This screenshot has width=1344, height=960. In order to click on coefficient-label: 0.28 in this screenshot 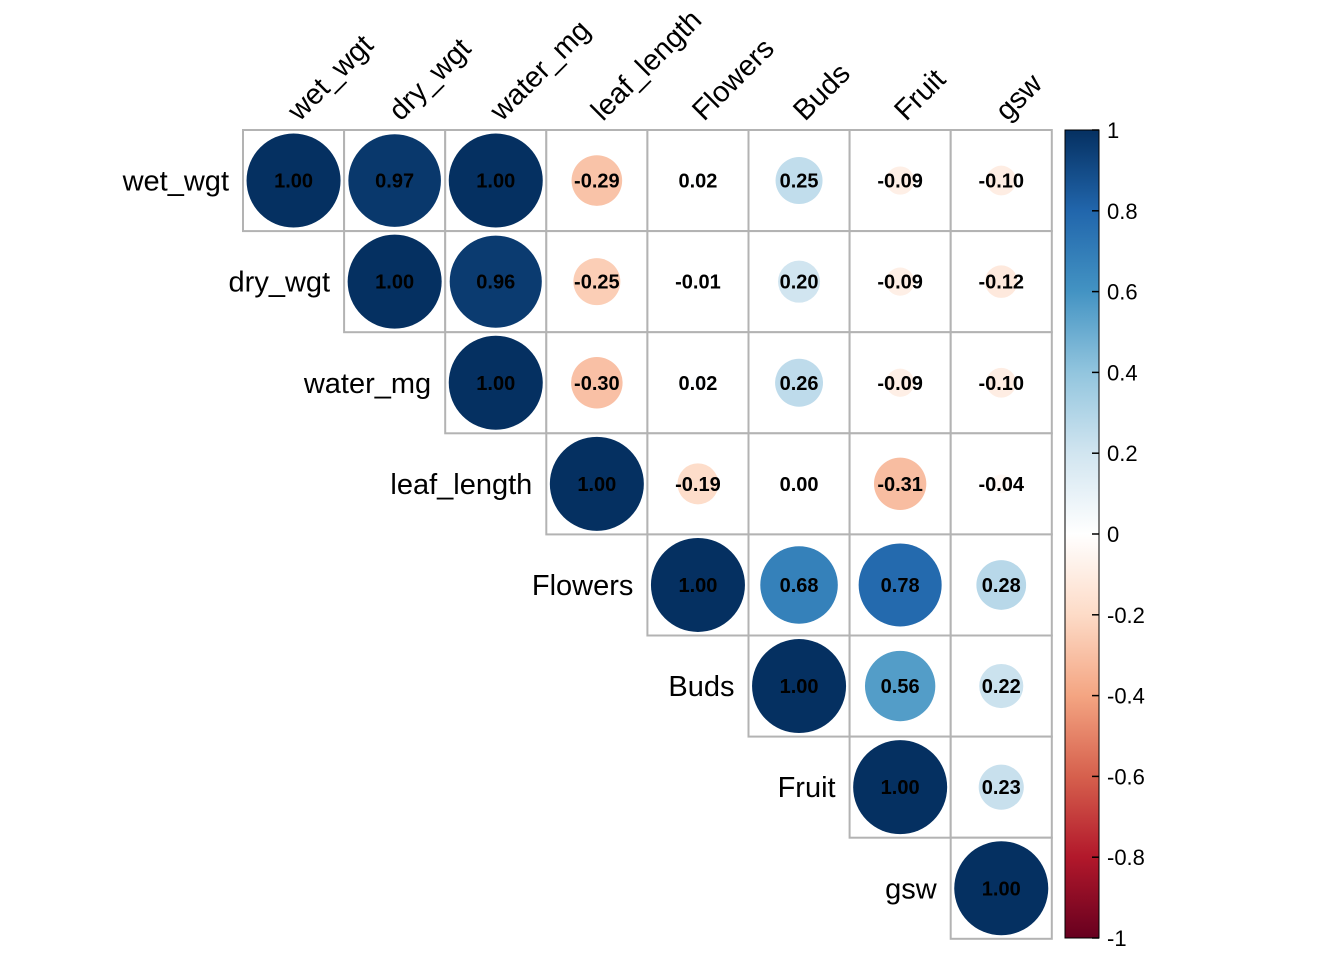, I will do `click(1001, 586)`.